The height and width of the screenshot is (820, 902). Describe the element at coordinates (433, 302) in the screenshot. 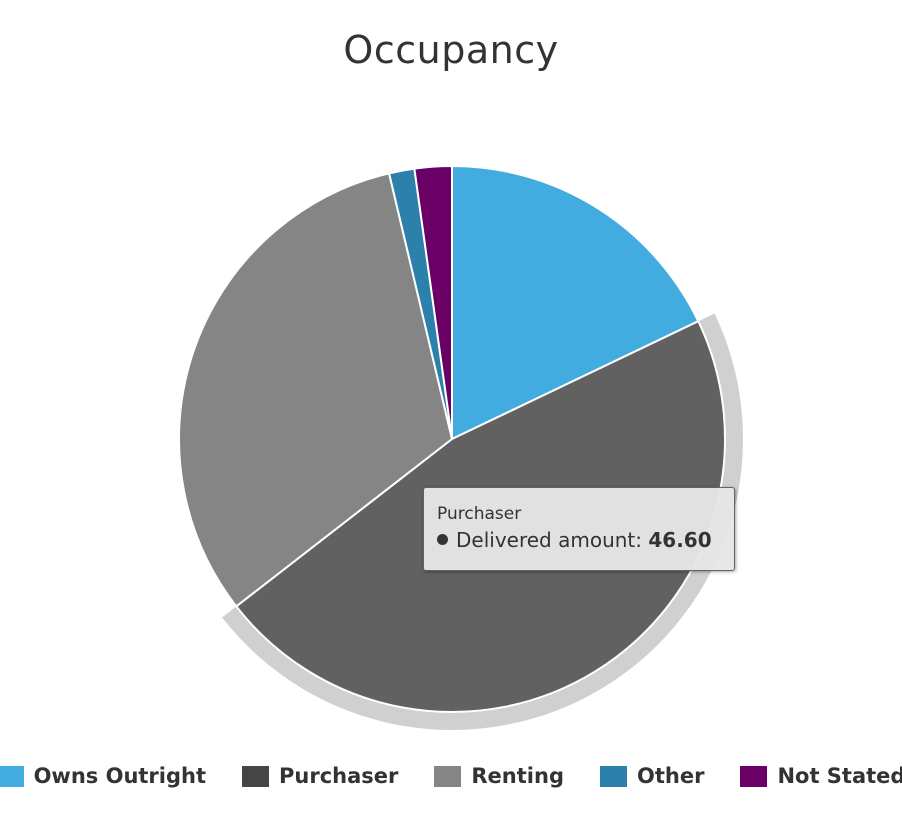

I see `pie-slice-not-stated` at that location.